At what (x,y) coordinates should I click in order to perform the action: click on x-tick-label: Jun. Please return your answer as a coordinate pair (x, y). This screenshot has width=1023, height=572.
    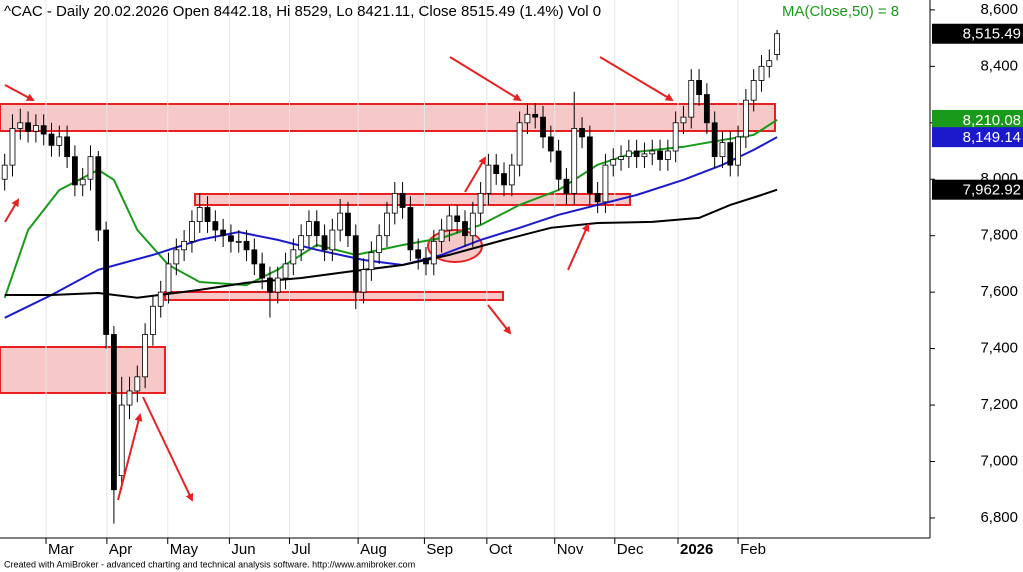
    Looking at the image, I should click on (243, 549).